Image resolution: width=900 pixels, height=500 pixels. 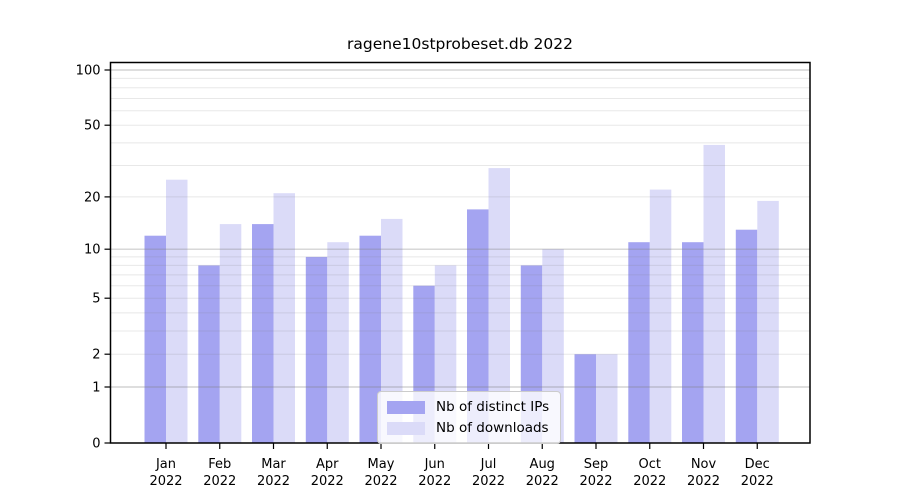 What do you see at coordinates (493, 407) in the screenshot?
I see `legend-label-distinct-ips: Nb of distinct IPs` at bounding box center [493, 407].